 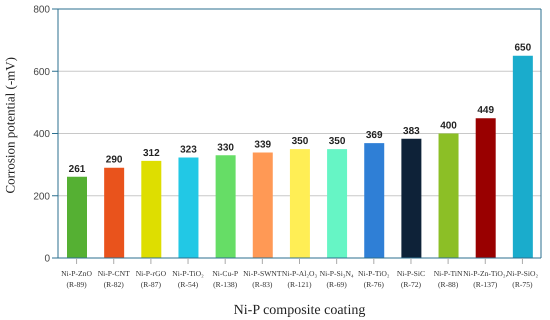 What do you see at coordinates (47, 259) in the screenshot?
I see `y-tick-label: 0` at bounding box center [47, 259].